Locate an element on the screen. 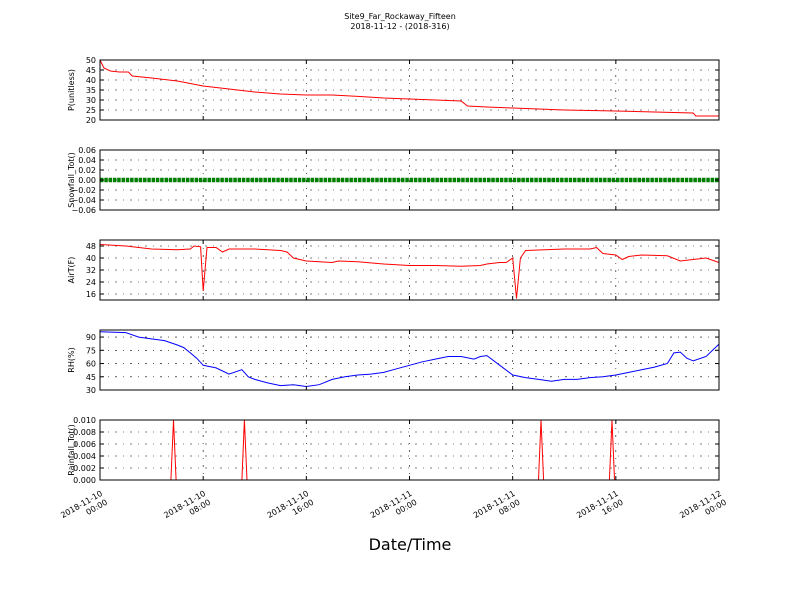 Image resolution: width=800 pixels, height=600 pixels. y-tick-label: 75 is located at coordinates (91, 350).